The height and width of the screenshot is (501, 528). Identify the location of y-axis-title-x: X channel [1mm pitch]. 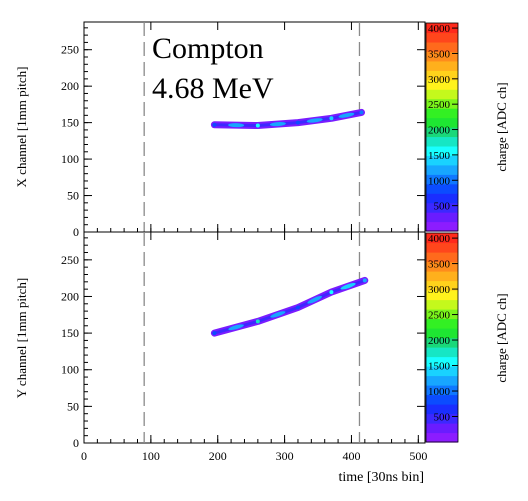
(21, 127).